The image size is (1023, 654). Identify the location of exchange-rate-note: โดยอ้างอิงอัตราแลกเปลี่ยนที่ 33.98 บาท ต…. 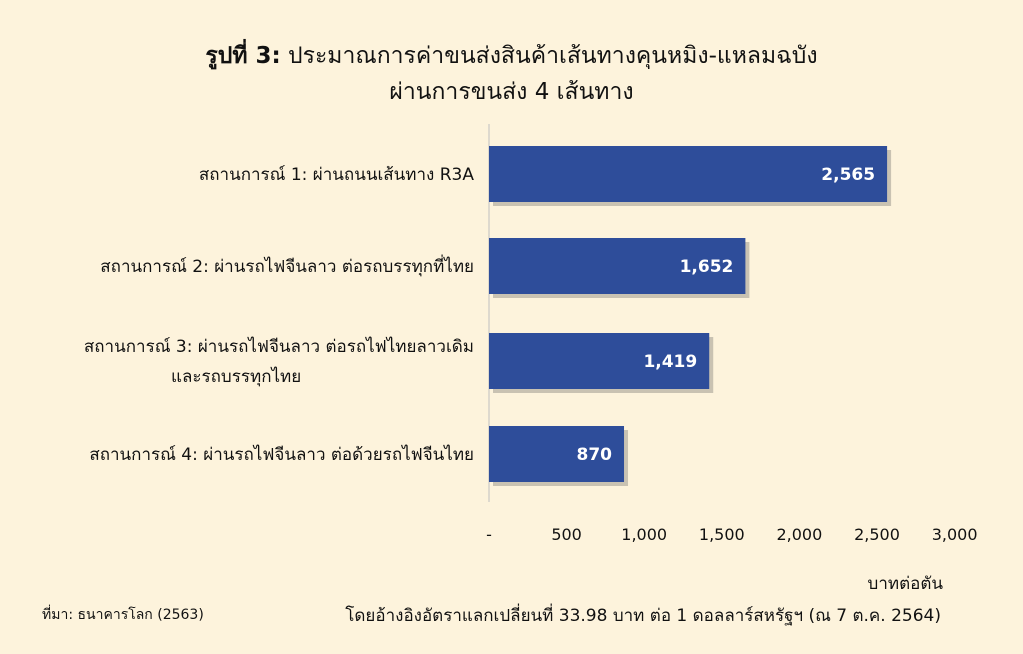
(643, 616).